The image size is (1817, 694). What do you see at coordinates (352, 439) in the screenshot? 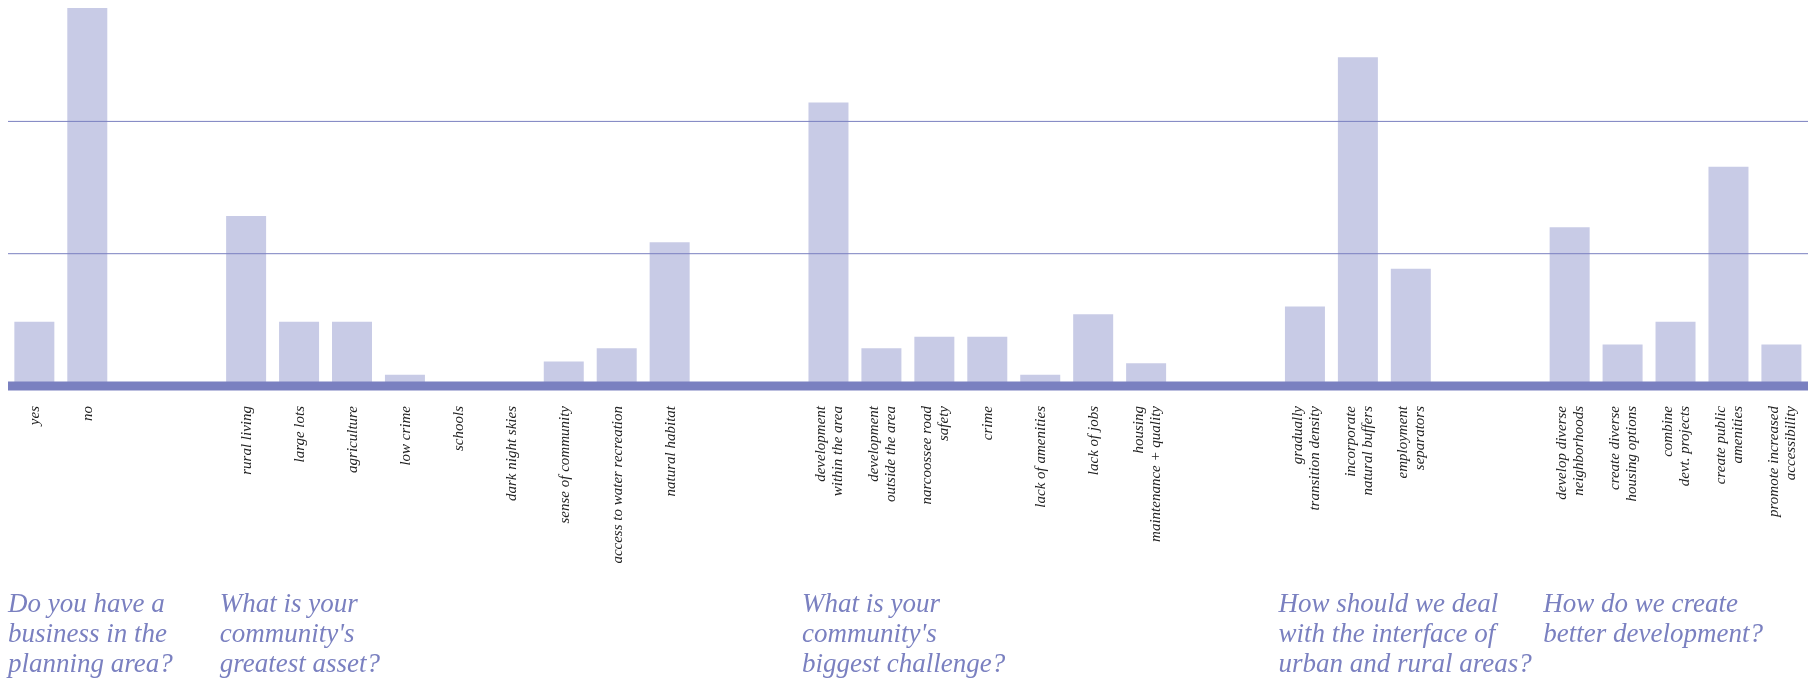
I see `x-tick-label: agriculture` at bounding box center [352, 439].